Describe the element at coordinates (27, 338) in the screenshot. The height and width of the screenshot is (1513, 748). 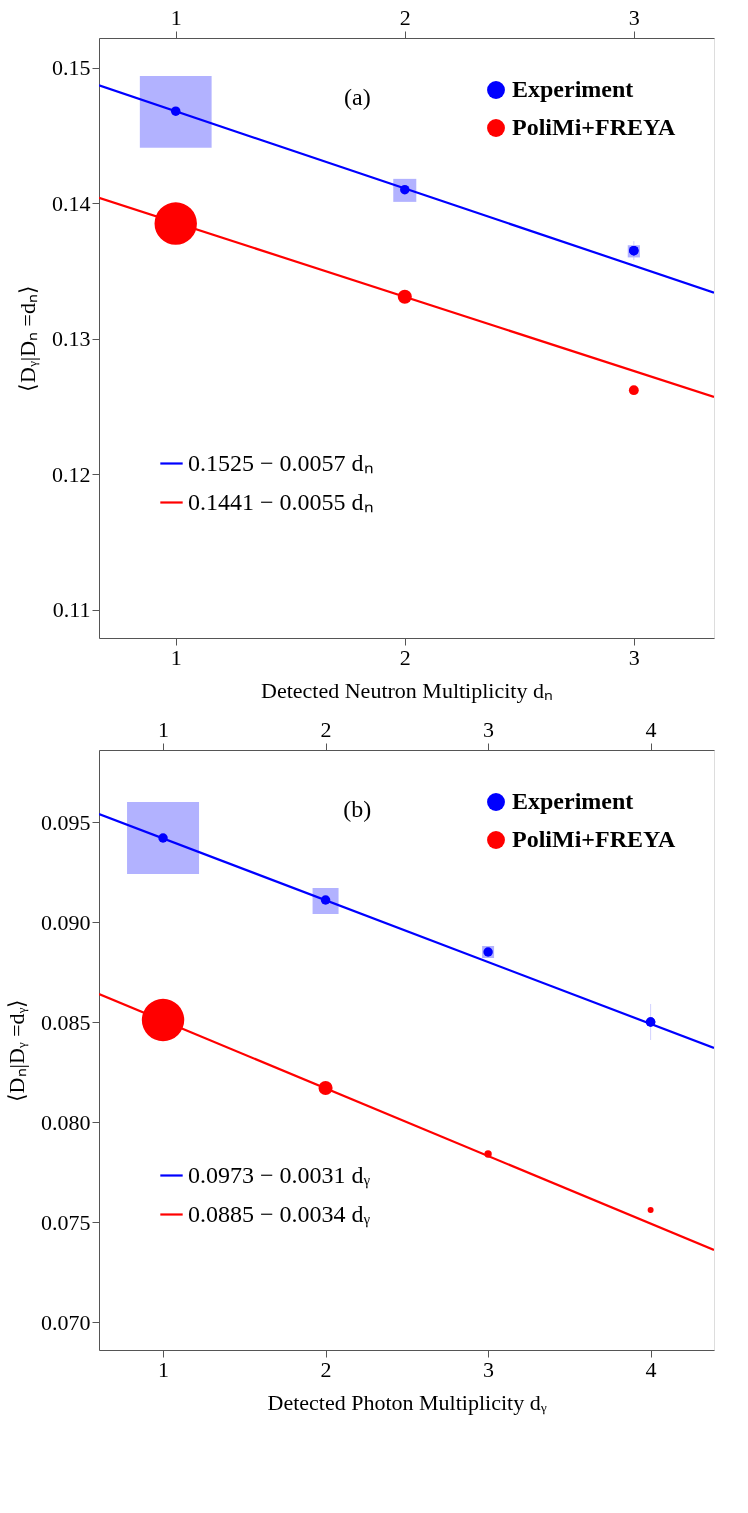
I see `y-axis-title: ⟨Dᵧ|Dₙ =dₙ⟩` at that location.